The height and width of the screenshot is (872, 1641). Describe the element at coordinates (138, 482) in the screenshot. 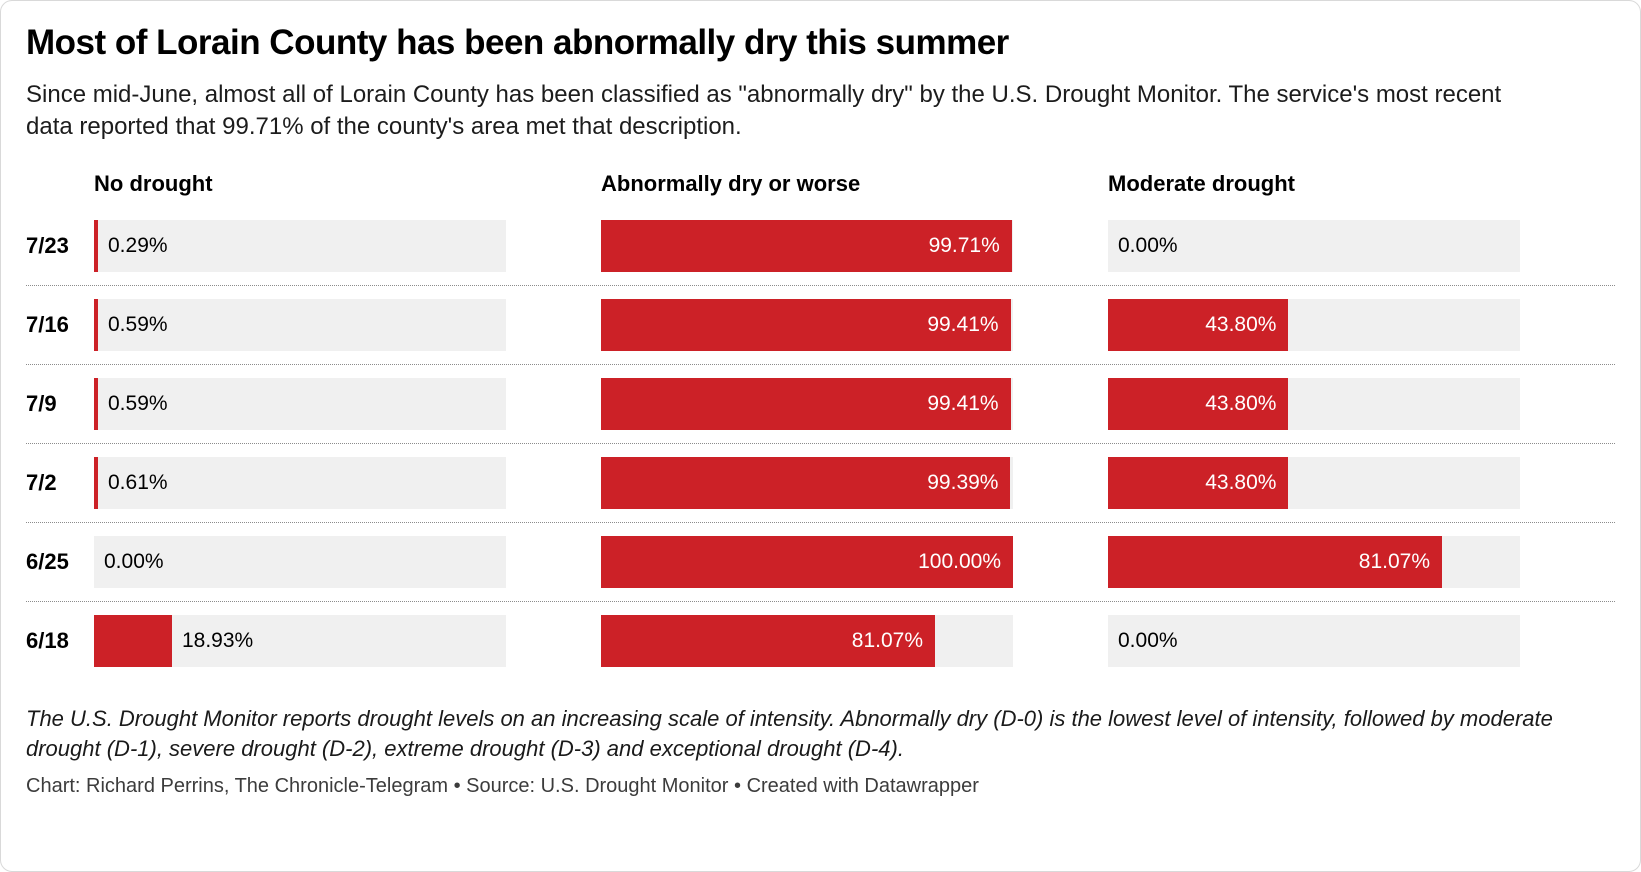

I see `bar-value-label: 0.61%` at that location.